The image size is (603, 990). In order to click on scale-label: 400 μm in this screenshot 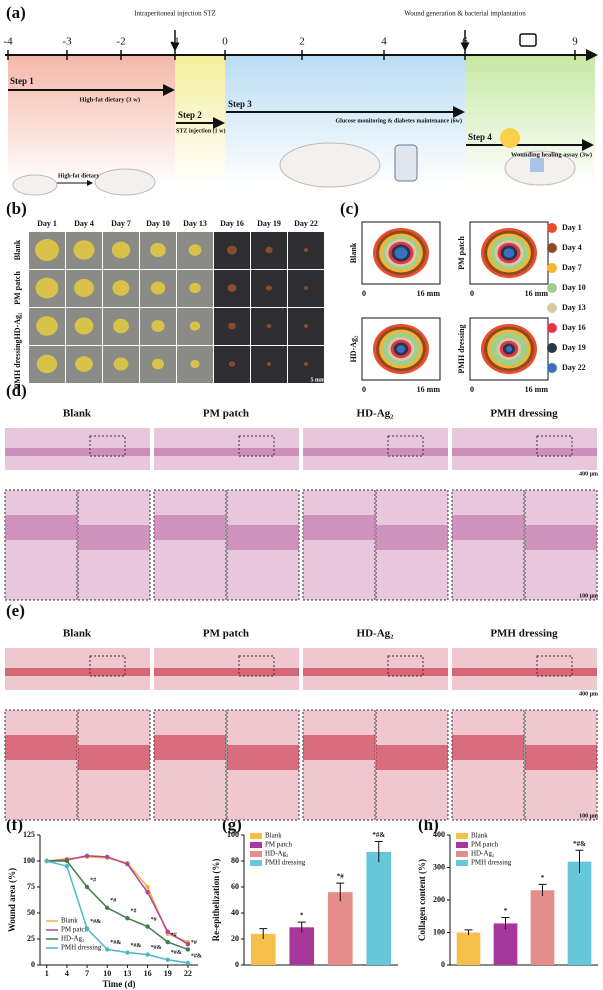, I will do `click(588, 474)`.